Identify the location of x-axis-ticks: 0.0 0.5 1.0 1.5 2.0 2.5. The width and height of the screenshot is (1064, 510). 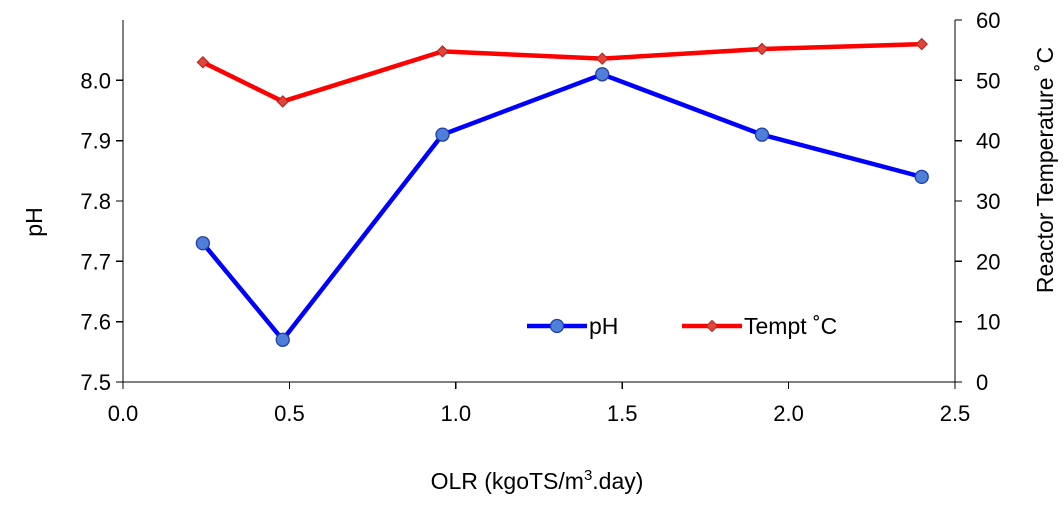
(539, 404).